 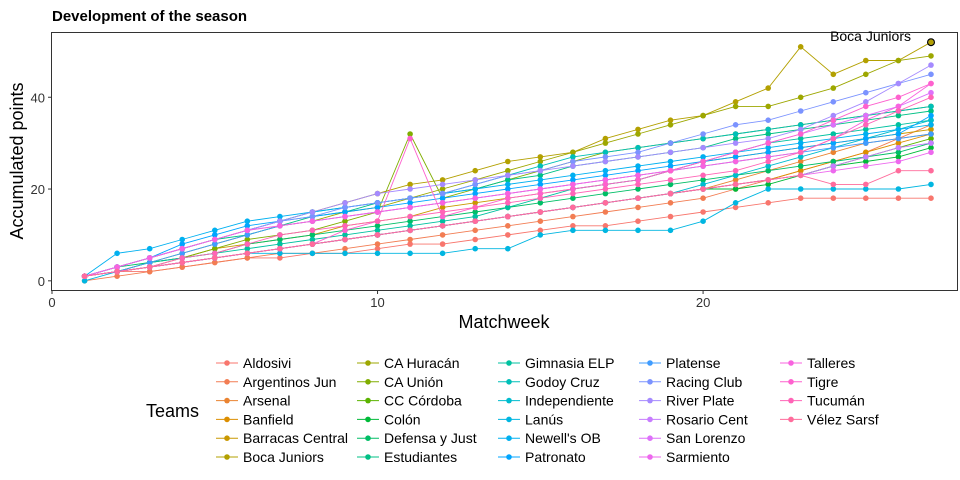 I want to click on legend-label: Argentinos Jun, so click(x=289, y=382).